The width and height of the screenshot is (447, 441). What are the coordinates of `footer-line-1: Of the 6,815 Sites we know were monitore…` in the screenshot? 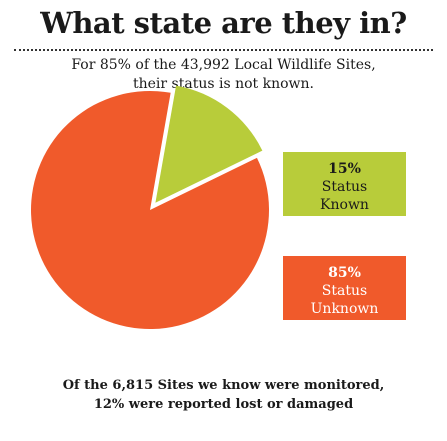 It's located at (223, 385).